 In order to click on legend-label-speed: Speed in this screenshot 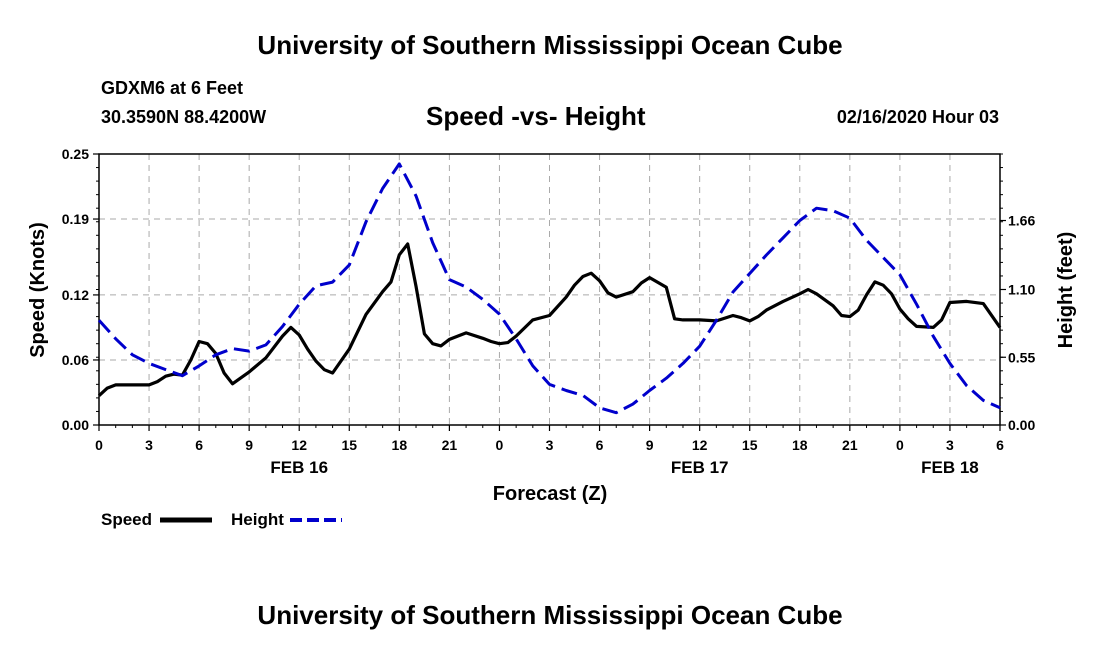, I will do `click(126, 519)`.